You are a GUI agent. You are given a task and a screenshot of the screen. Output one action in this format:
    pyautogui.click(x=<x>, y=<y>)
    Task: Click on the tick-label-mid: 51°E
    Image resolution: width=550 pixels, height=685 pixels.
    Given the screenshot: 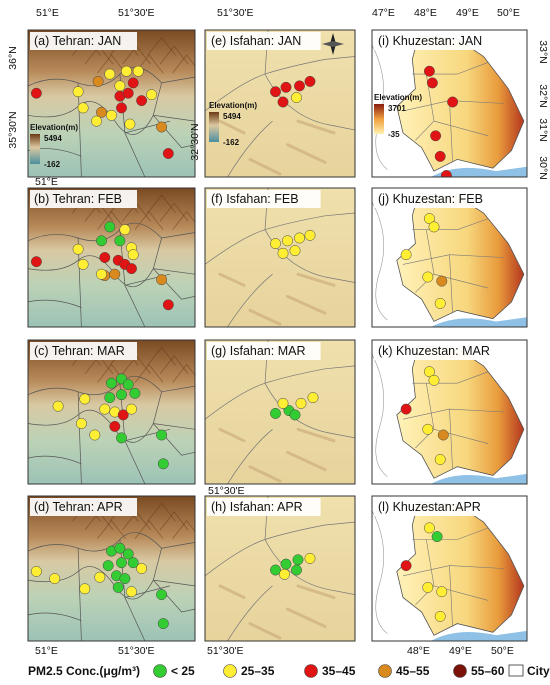 What is the action you would take?
    pyautogui.click(x=46, y=182)
    